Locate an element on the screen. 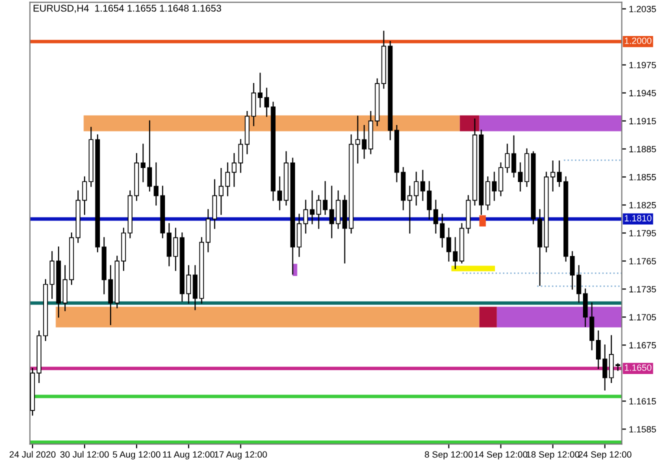 Image resolution: width=665 pixels, height=465 pixels. x-tick-label: 11 Aug 12:00 is located at coordinates (189, 455).